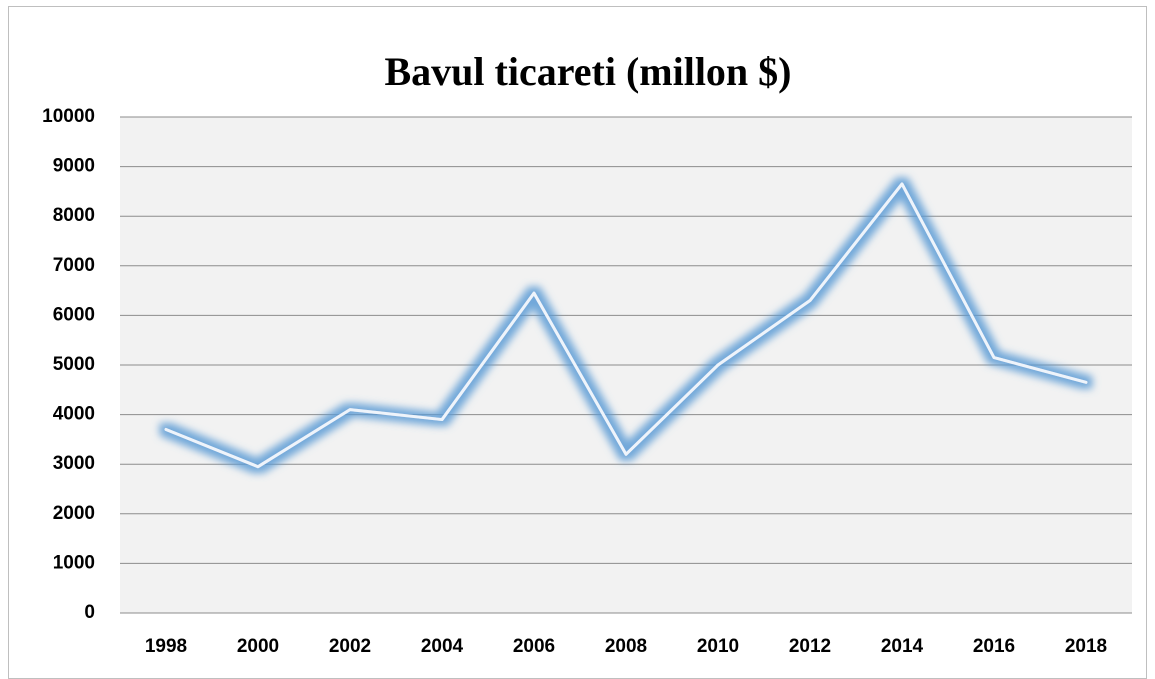 The image size is (1155, 679). What do you see at coordinates (902, 646) in the screenshot?
I see `x-tick-label: 2014` at bounding box center [902, 646].